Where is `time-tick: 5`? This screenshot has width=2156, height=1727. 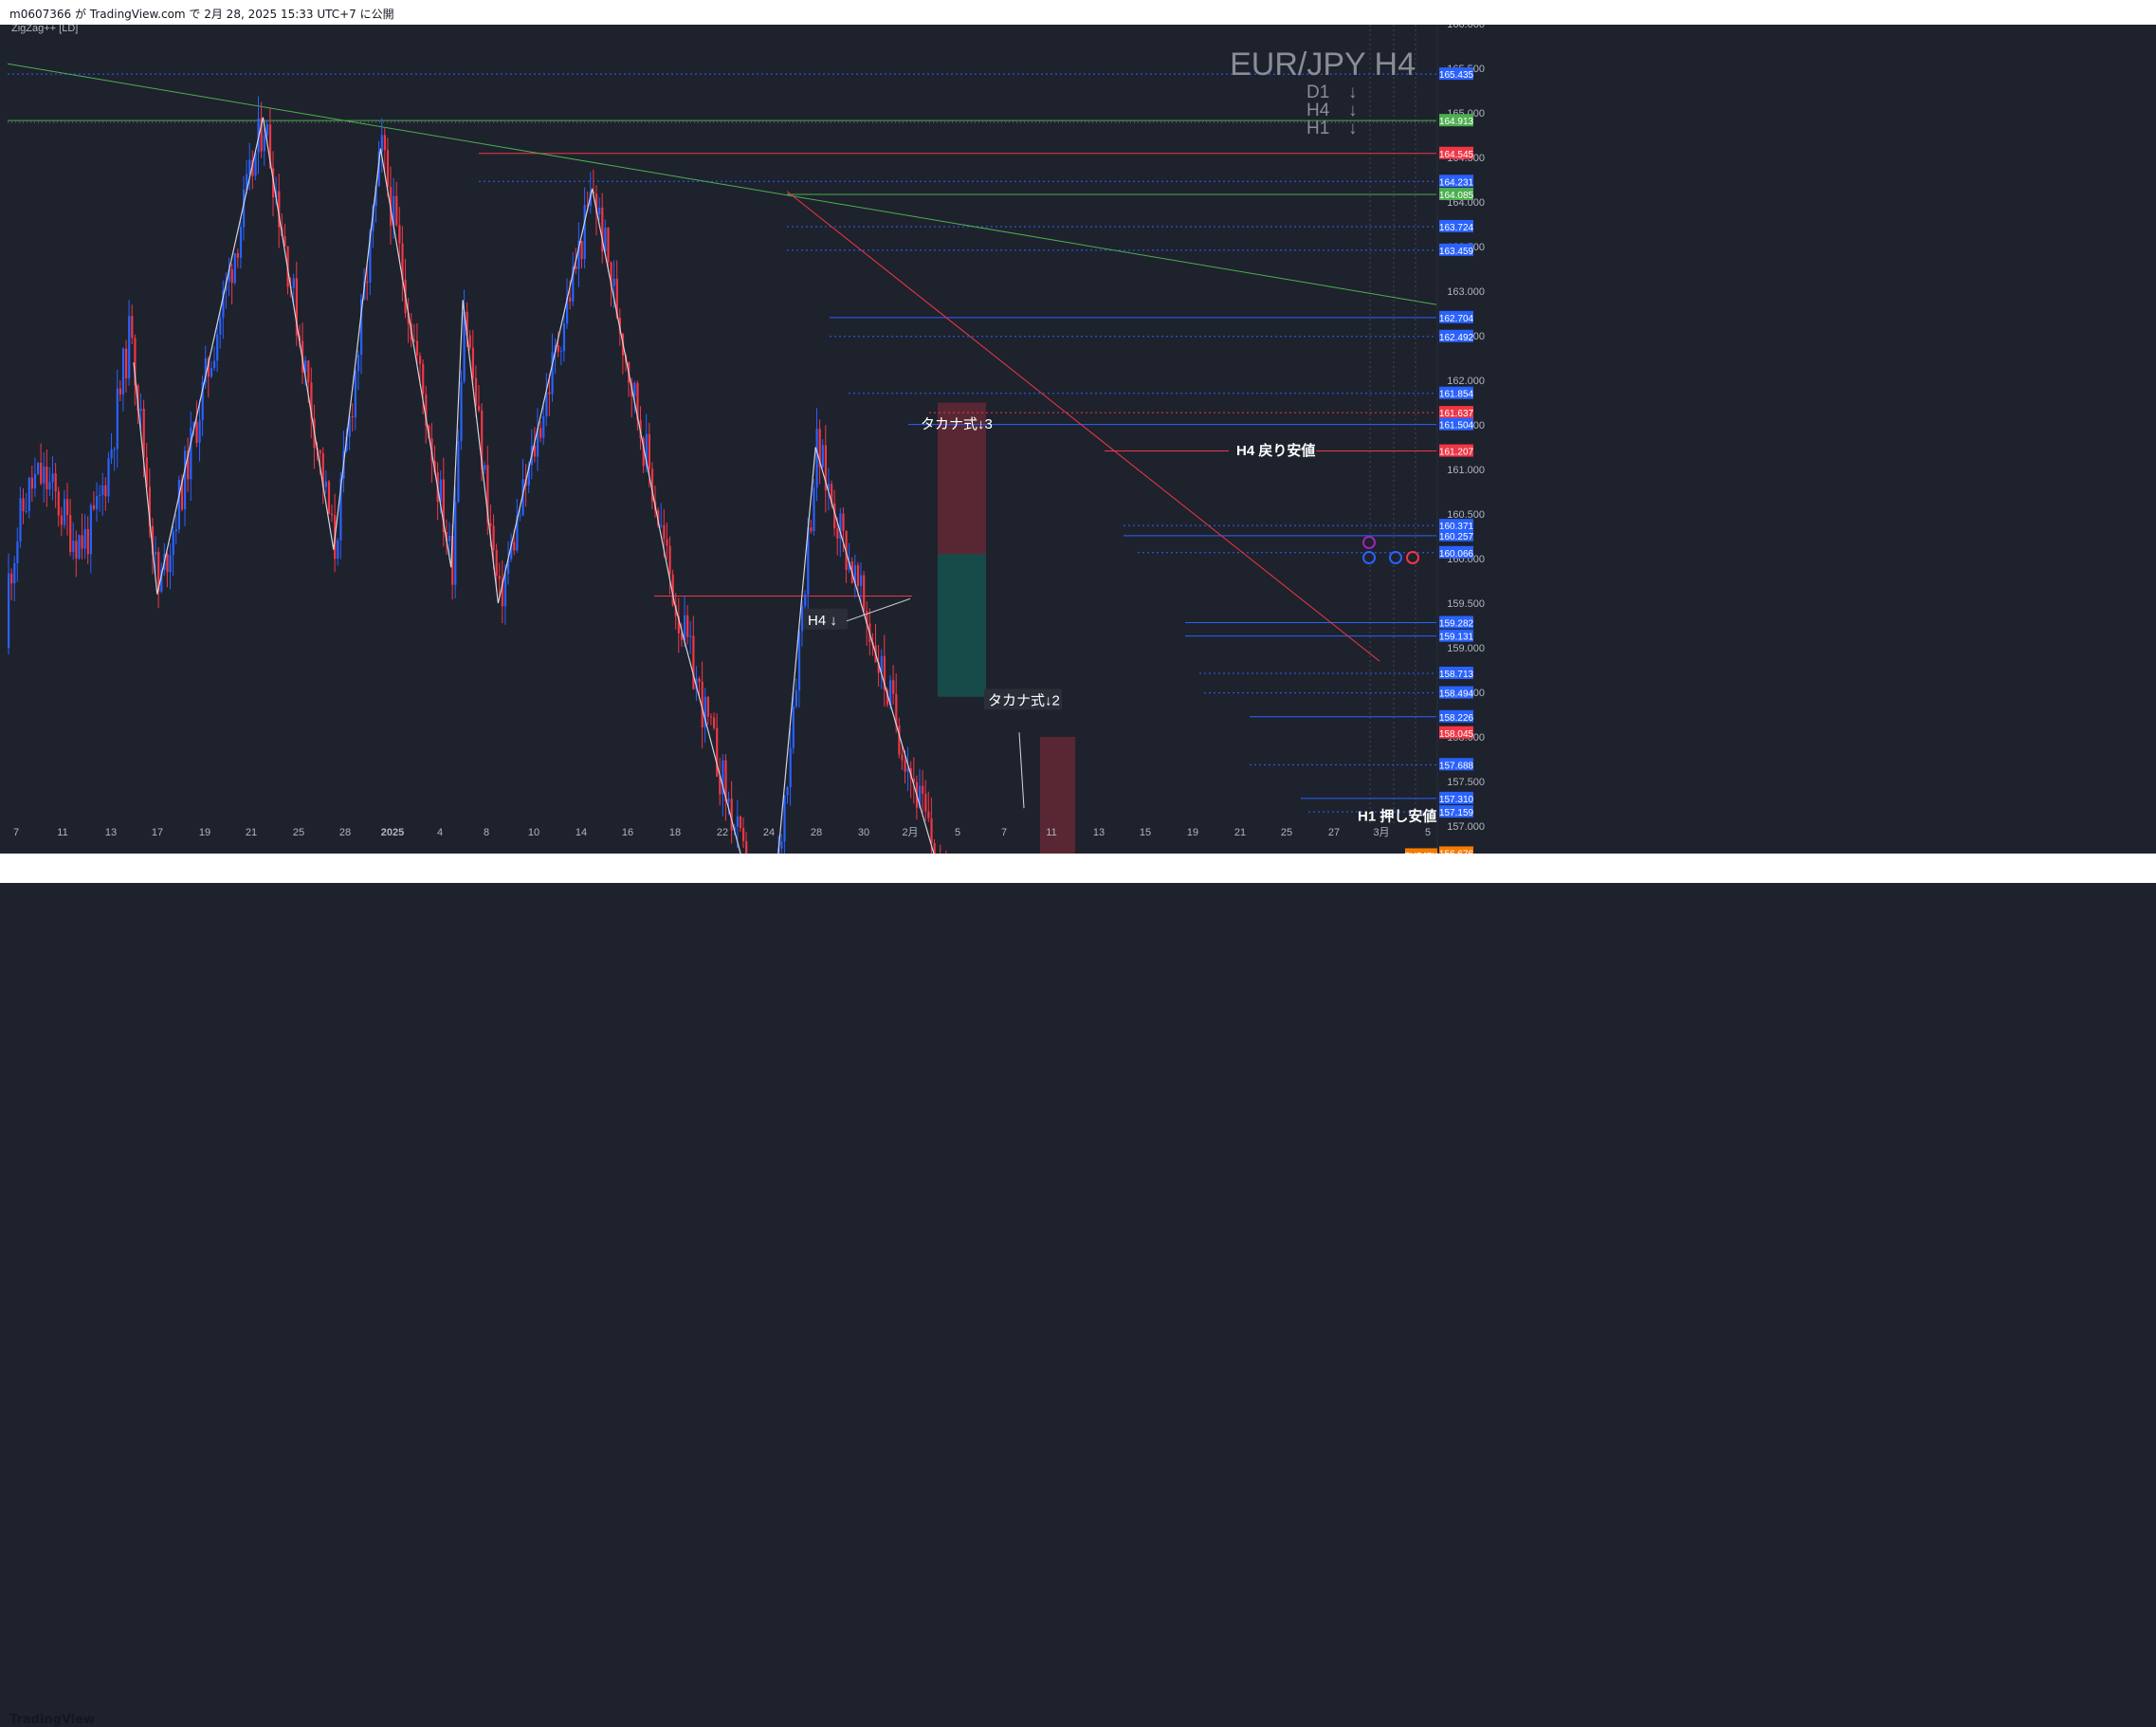 time-tick: 5 is located at coordinates (1428, 832).